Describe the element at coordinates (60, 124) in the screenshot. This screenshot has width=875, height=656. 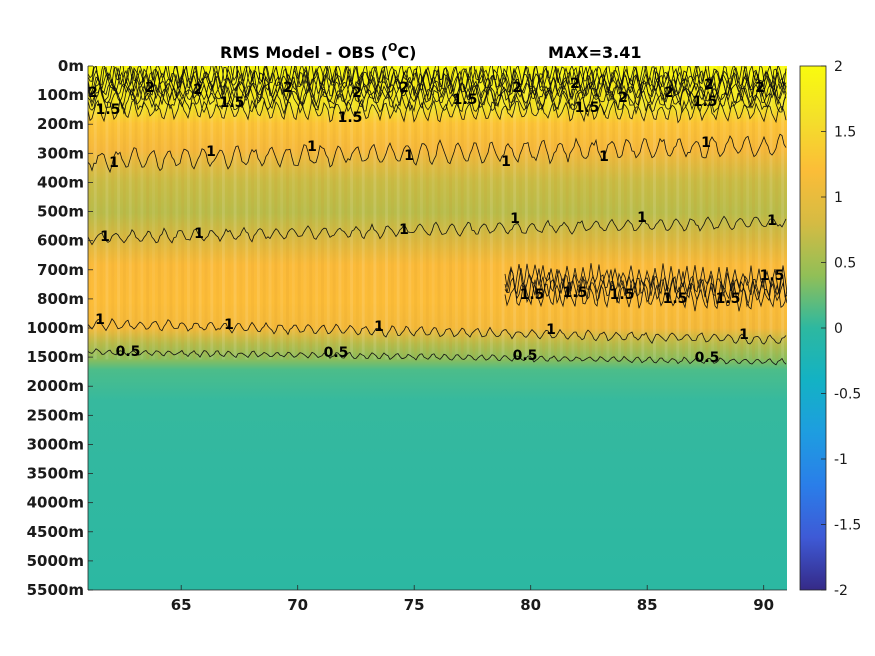
I see `y-tick-label: 200m` at that location.